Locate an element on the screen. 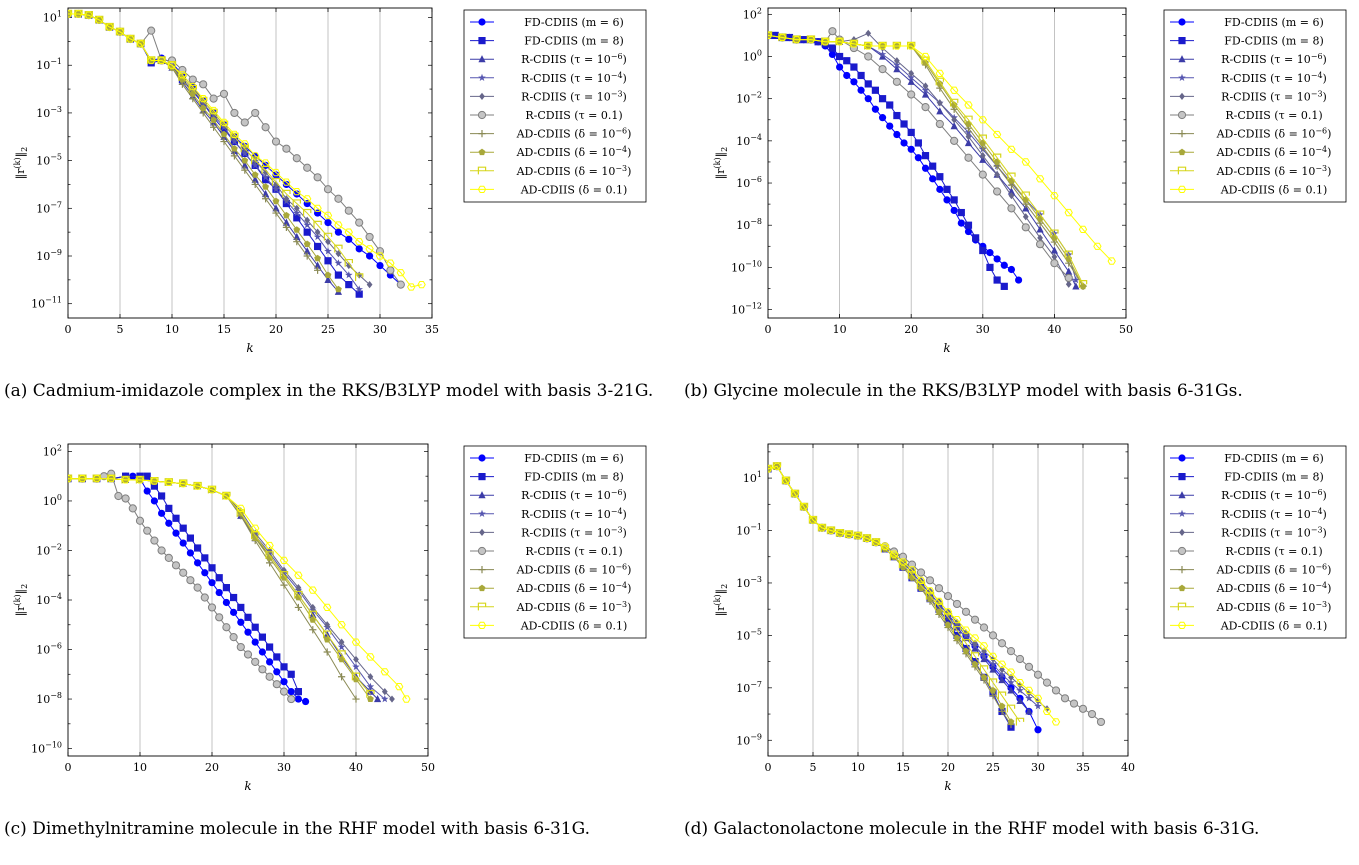  y-tick-label: 10⁻⁴ is located at coordinates (749, 140).